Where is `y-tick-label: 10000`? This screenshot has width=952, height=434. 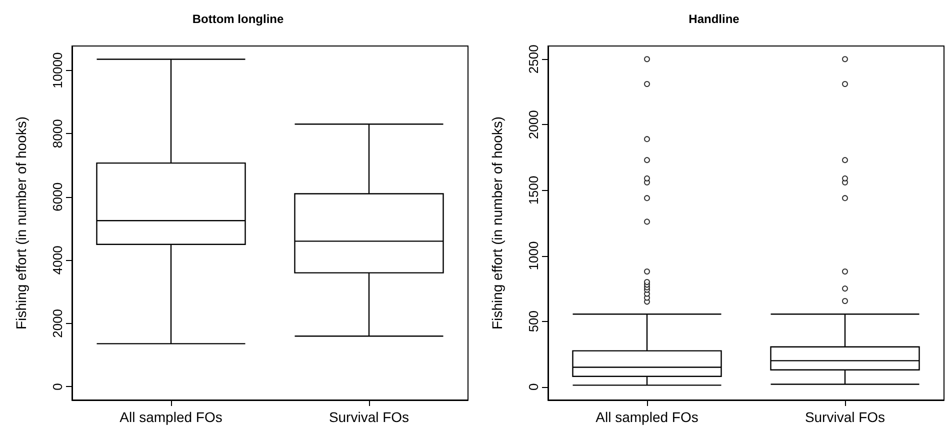 y-tick-label: 10000 is located at coordinates (57, 70).